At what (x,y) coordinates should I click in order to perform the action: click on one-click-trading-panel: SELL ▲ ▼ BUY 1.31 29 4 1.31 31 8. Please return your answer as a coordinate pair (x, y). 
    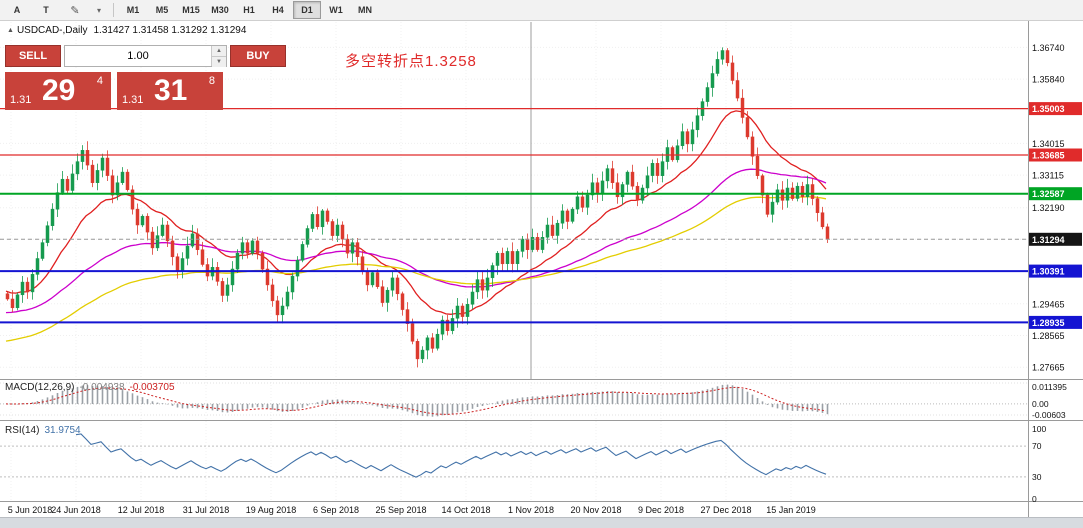
    Looking at the image, I should click on (145, 77).